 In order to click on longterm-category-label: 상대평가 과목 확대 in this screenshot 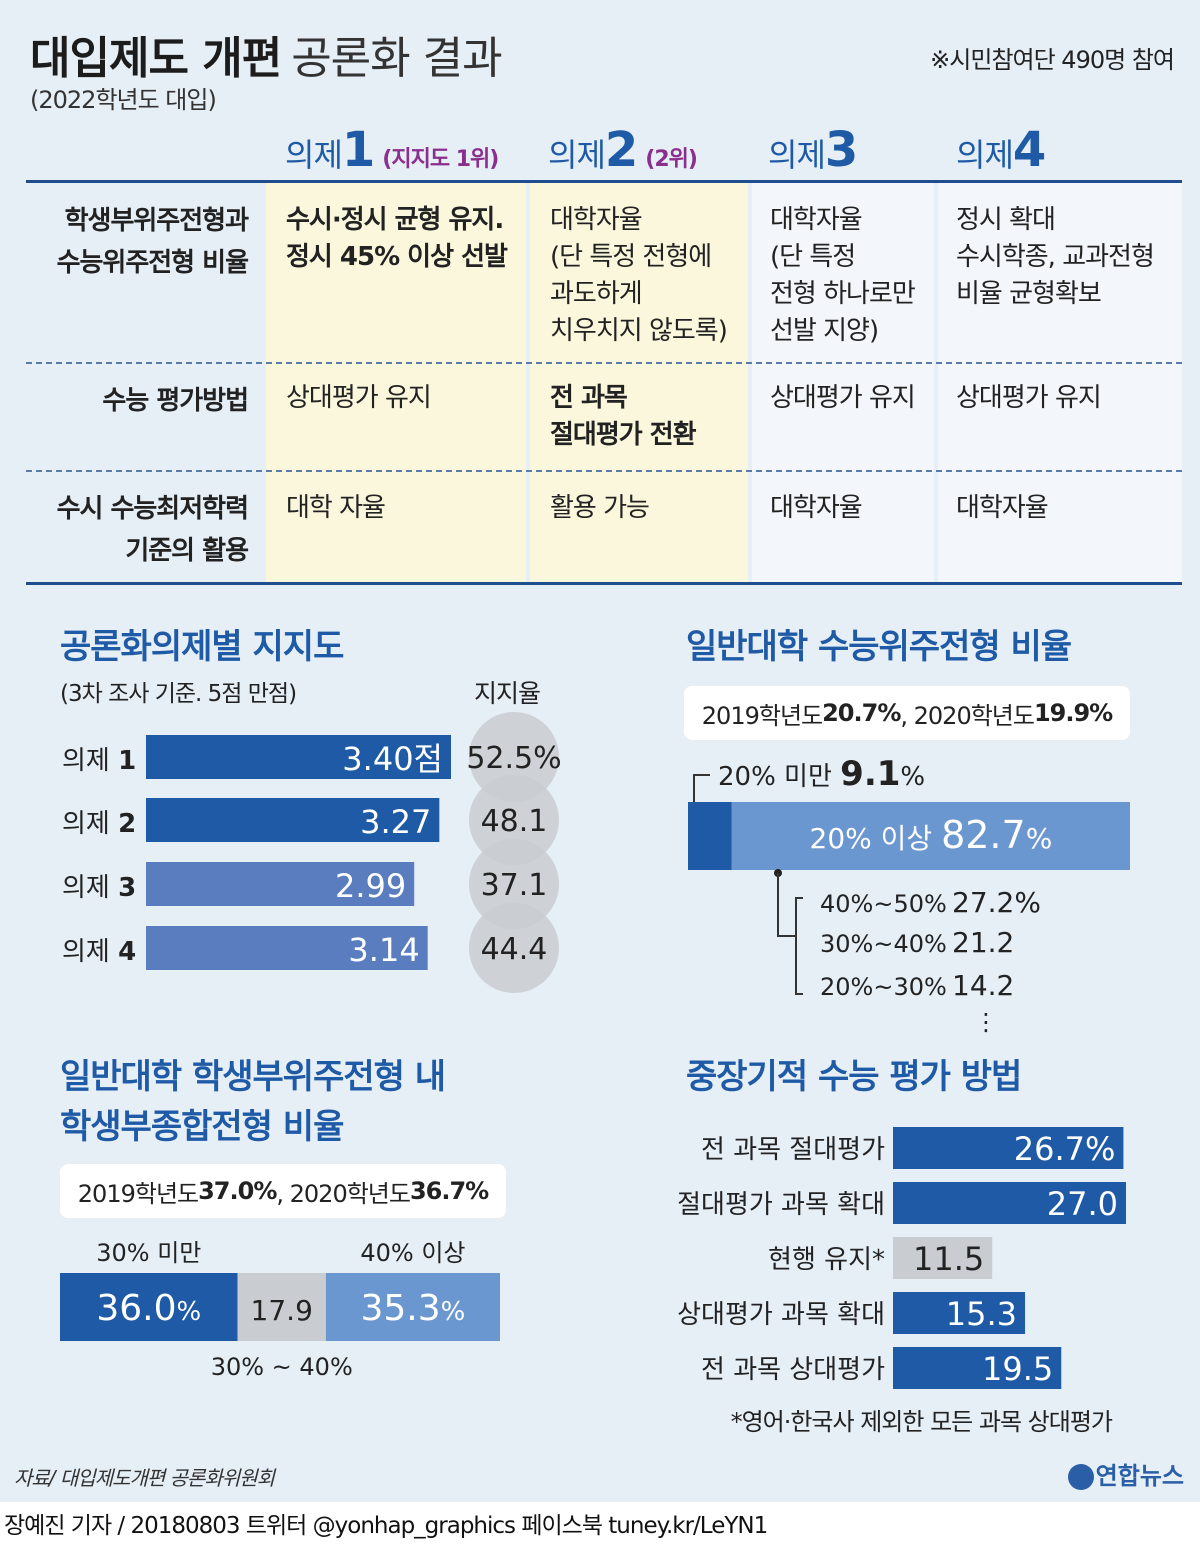, I will do `click(781, 1315)`.